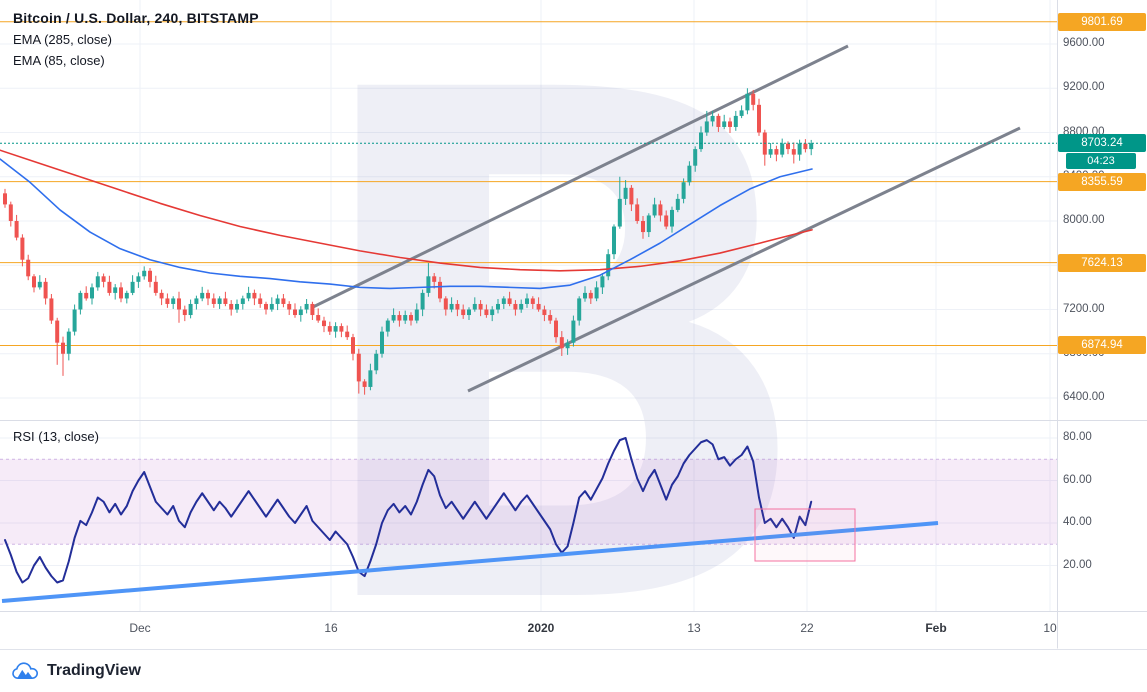 Image resolution: width=1147 pixels, height=692 pixels. What do you see at coordinates (1084, 397) in the screenshot?
I see `price-axis-label: 6400.00` at bounding box center [1084, 397].